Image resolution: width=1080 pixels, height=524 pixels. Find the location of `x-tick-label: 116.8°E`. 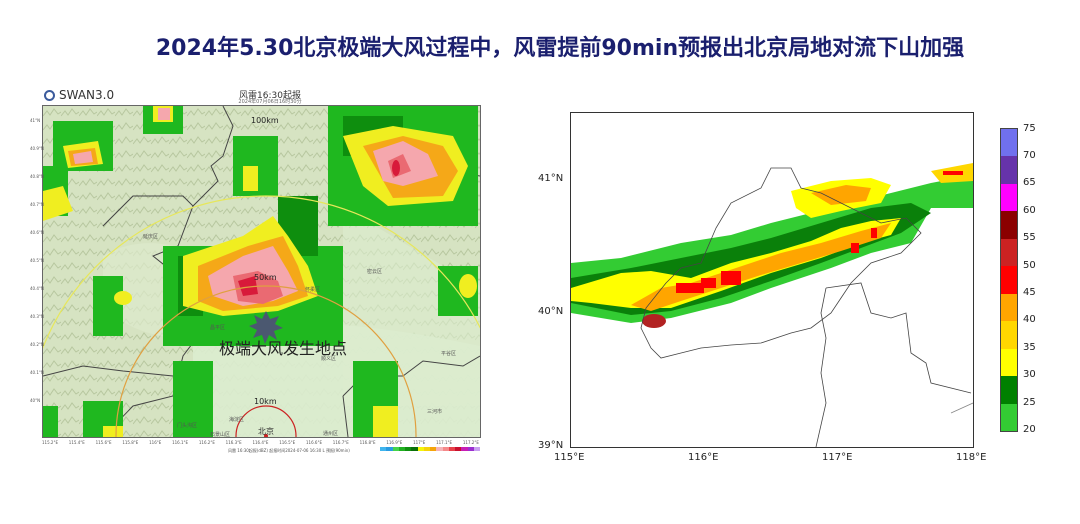

x-tick-label: 116.8°E is located at coordinates (367, 442).